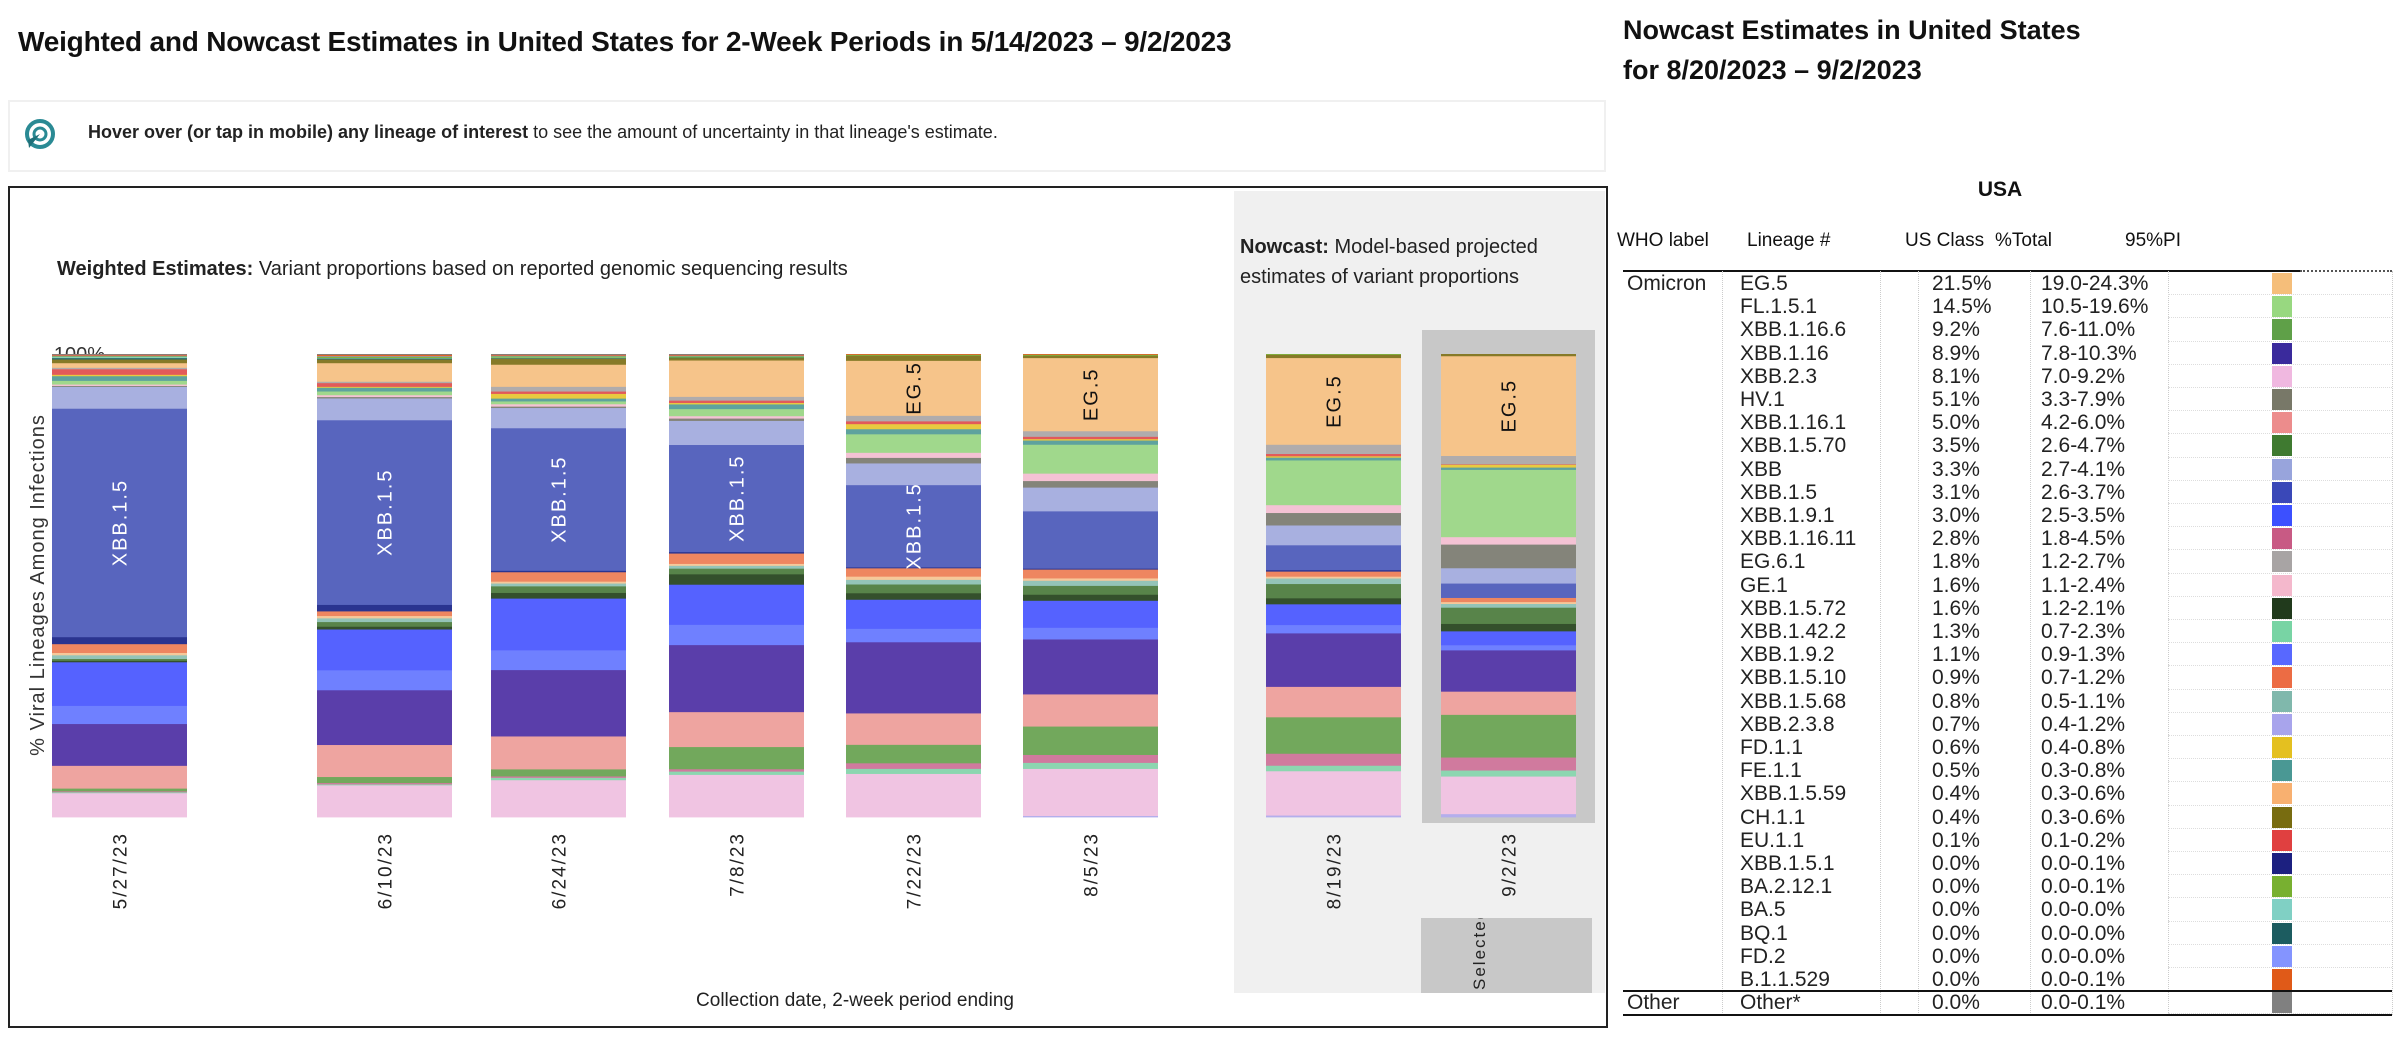 Image resolution: width=2400 pixels, height=1037 pixels. I want to click on table-row: BA.2.12.1 0.0% 0.0-0.1%, so click(2003, 887).